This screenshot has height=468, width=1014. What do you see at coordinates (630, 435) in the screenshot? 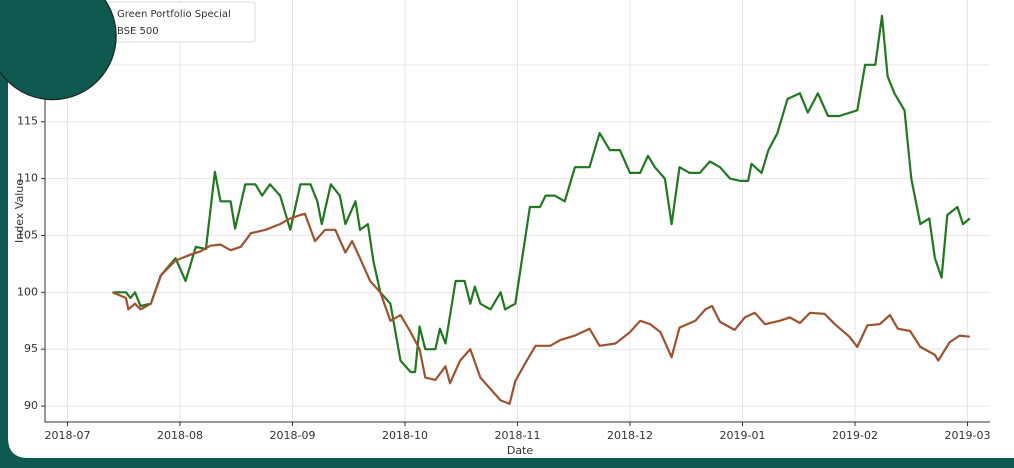
I see `x-tick-label: 2018-12` at bounding box center [630, 435].